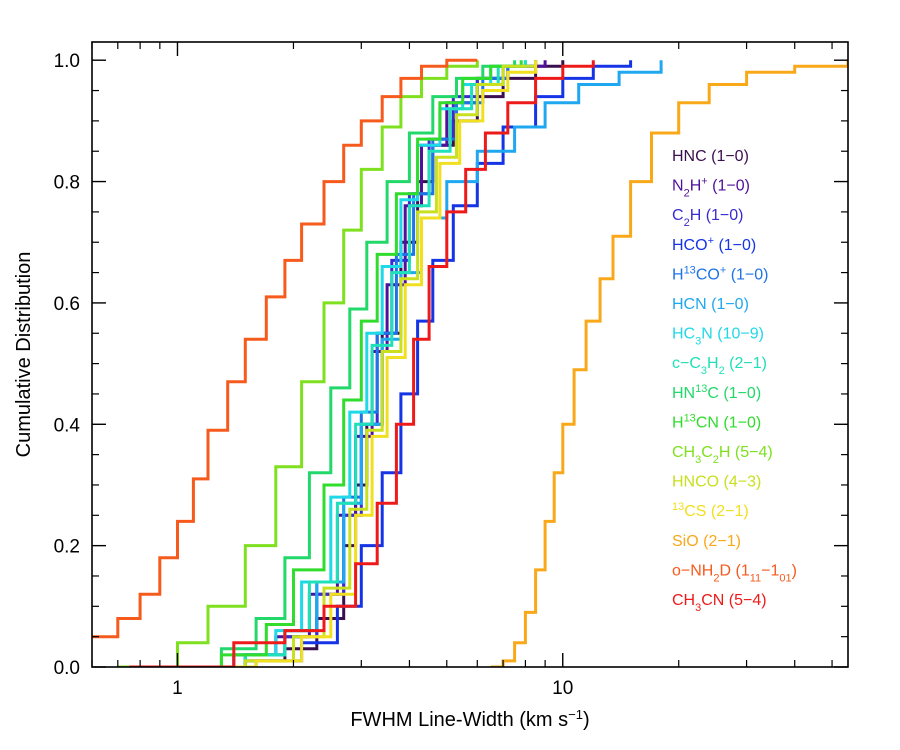 This screenshot has height=750, width=900. What do you see at coordinates (710, 304) in the screenshot?
I see `legend-entry-5: HCN (1−0)` at bounding box center [710, 304].